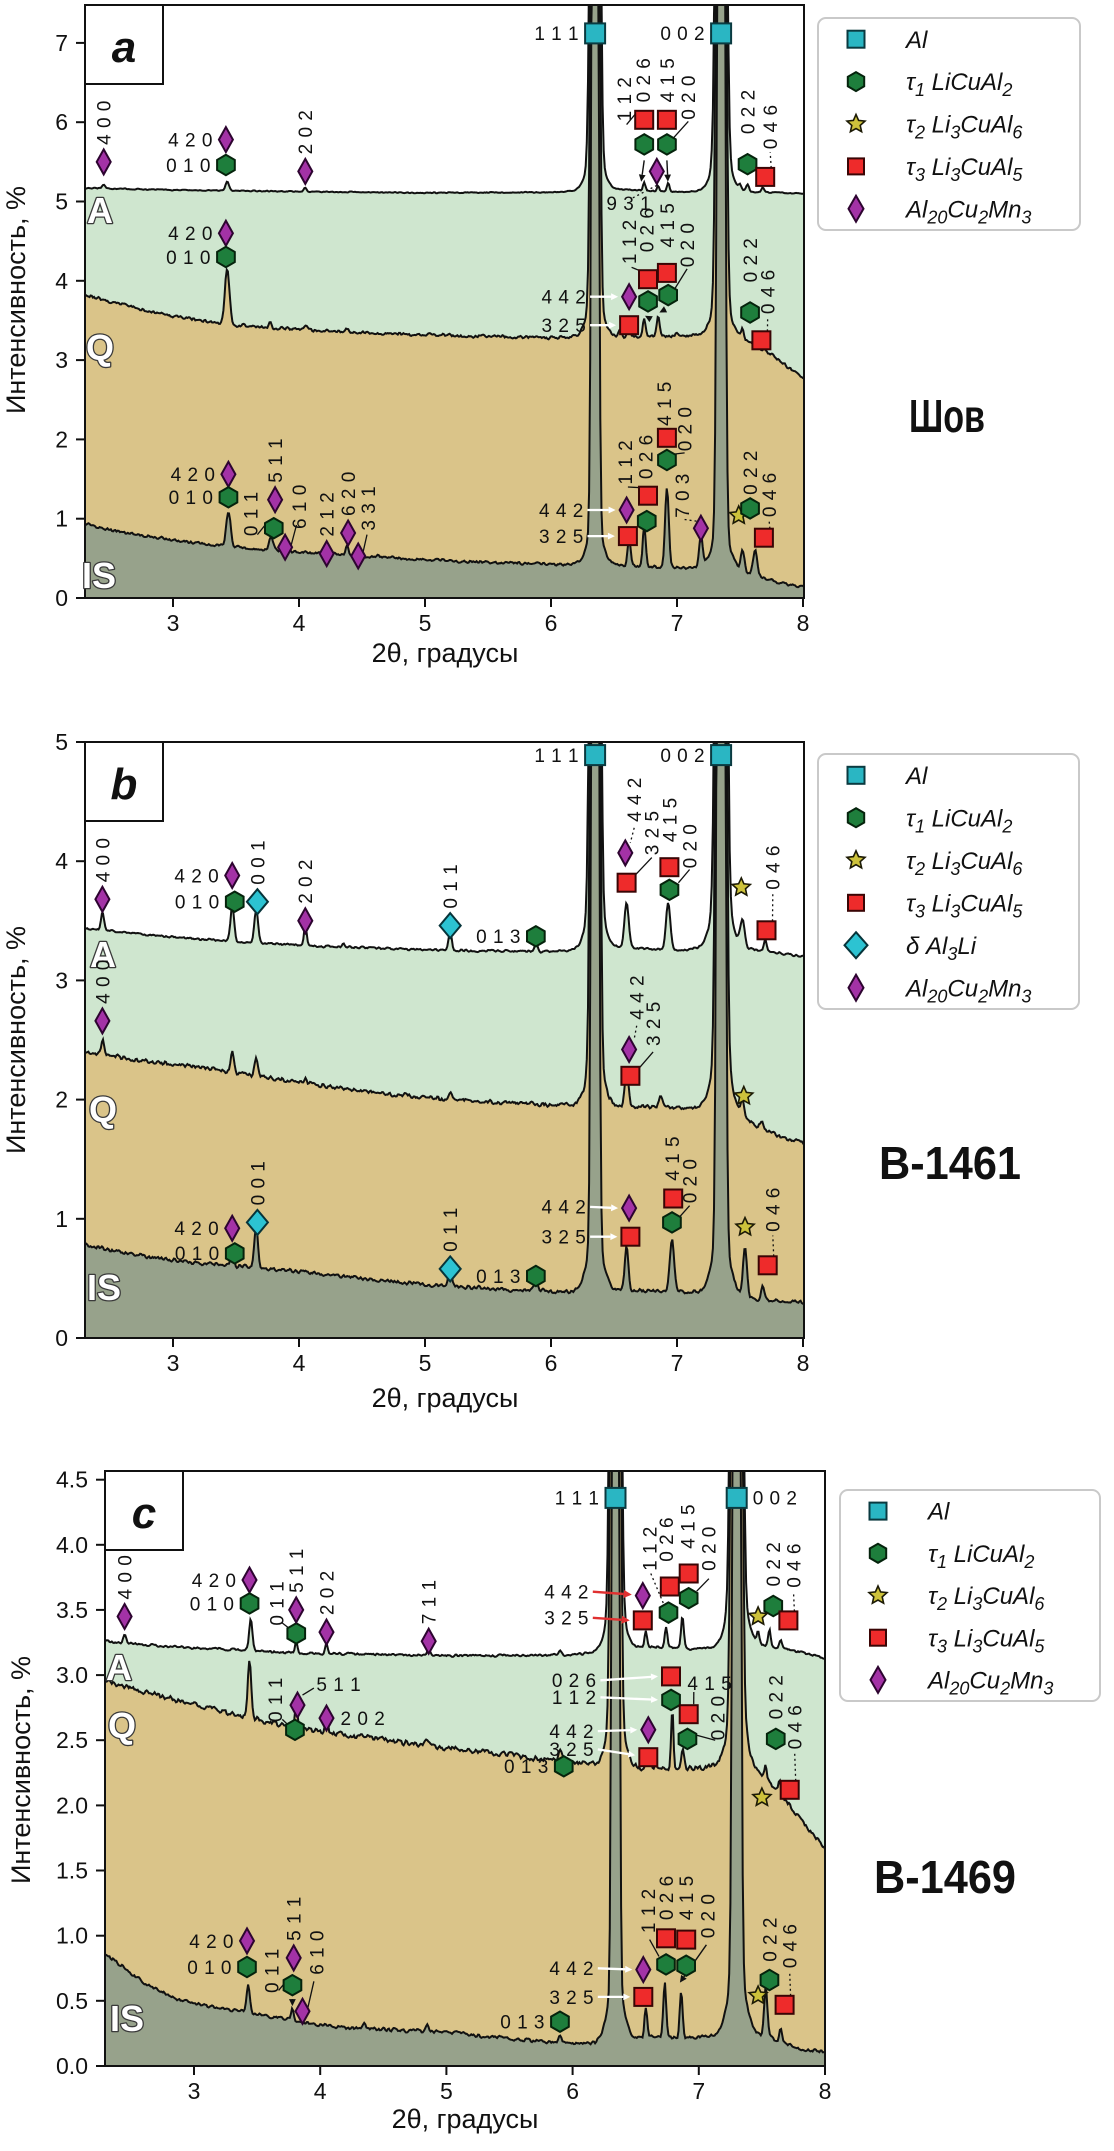  What do you see at coordinates (556, 756) in the screenshot?
I see `svg-text: 1 1 1` at bounding box center [556, 756].